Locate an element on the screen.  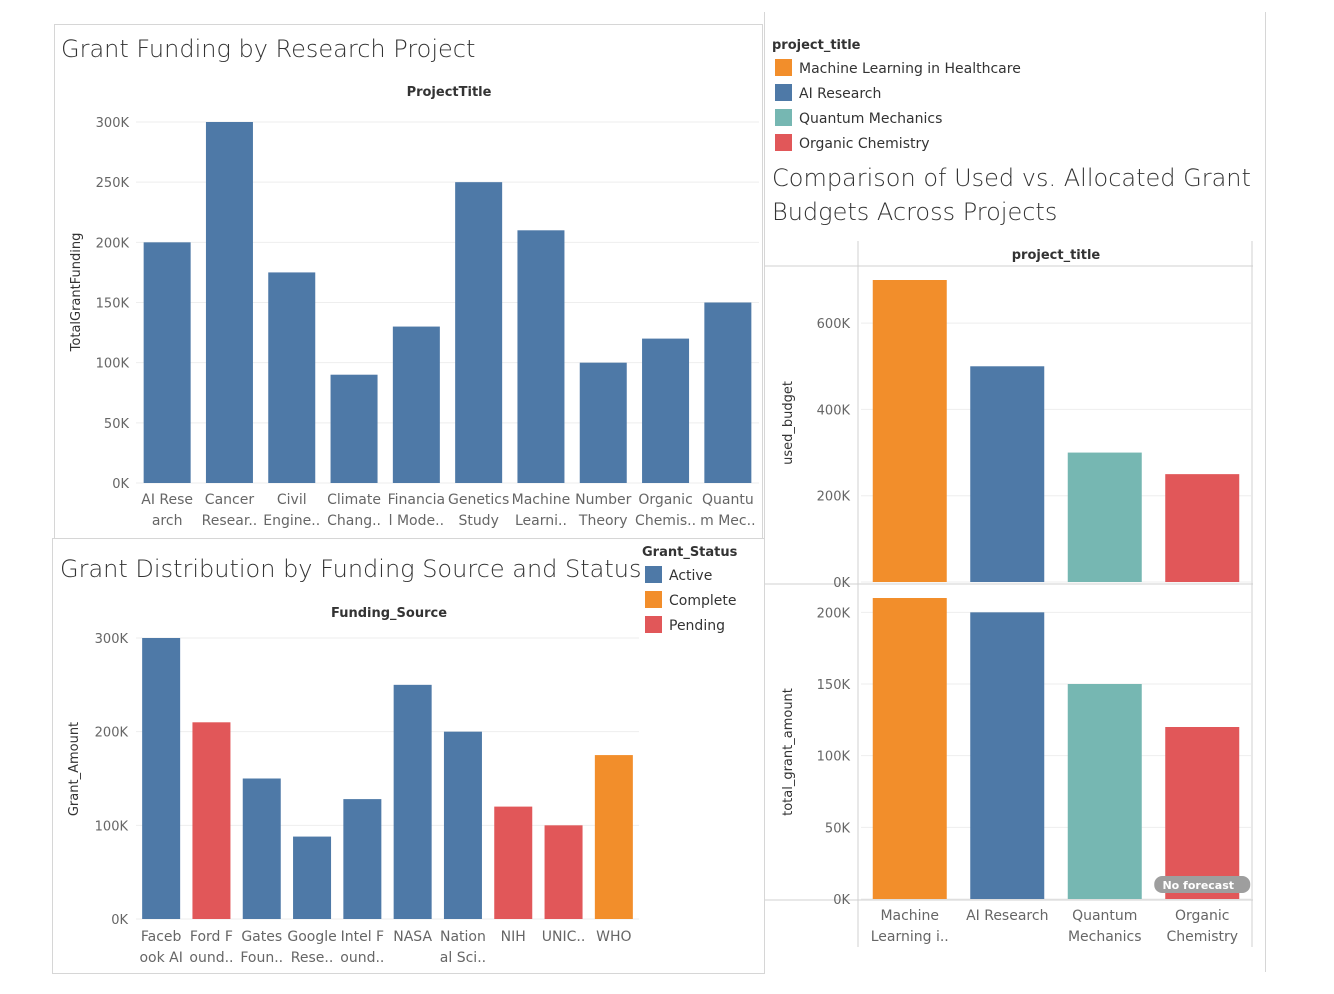
x-tick-label: AI Research is located at coordinates (1007, 916).